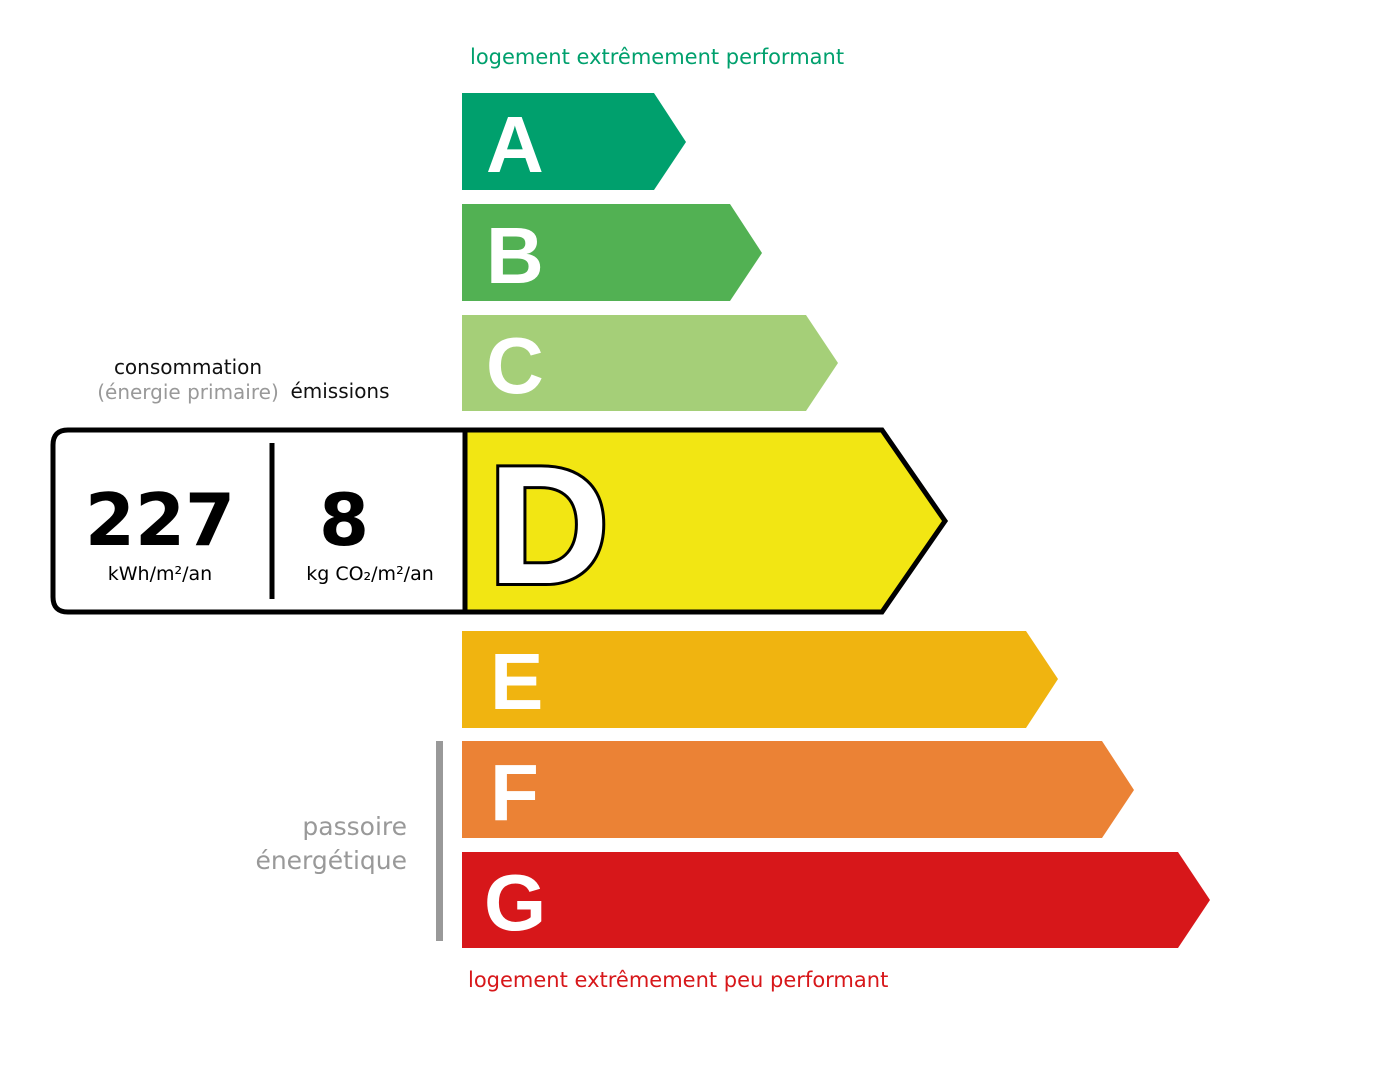 This screenshot has width=1380, height=1079. What do you see at coordinates (515, 365) in the screenshot?
I see `class-letter: C` at bounding box center [515, 365].